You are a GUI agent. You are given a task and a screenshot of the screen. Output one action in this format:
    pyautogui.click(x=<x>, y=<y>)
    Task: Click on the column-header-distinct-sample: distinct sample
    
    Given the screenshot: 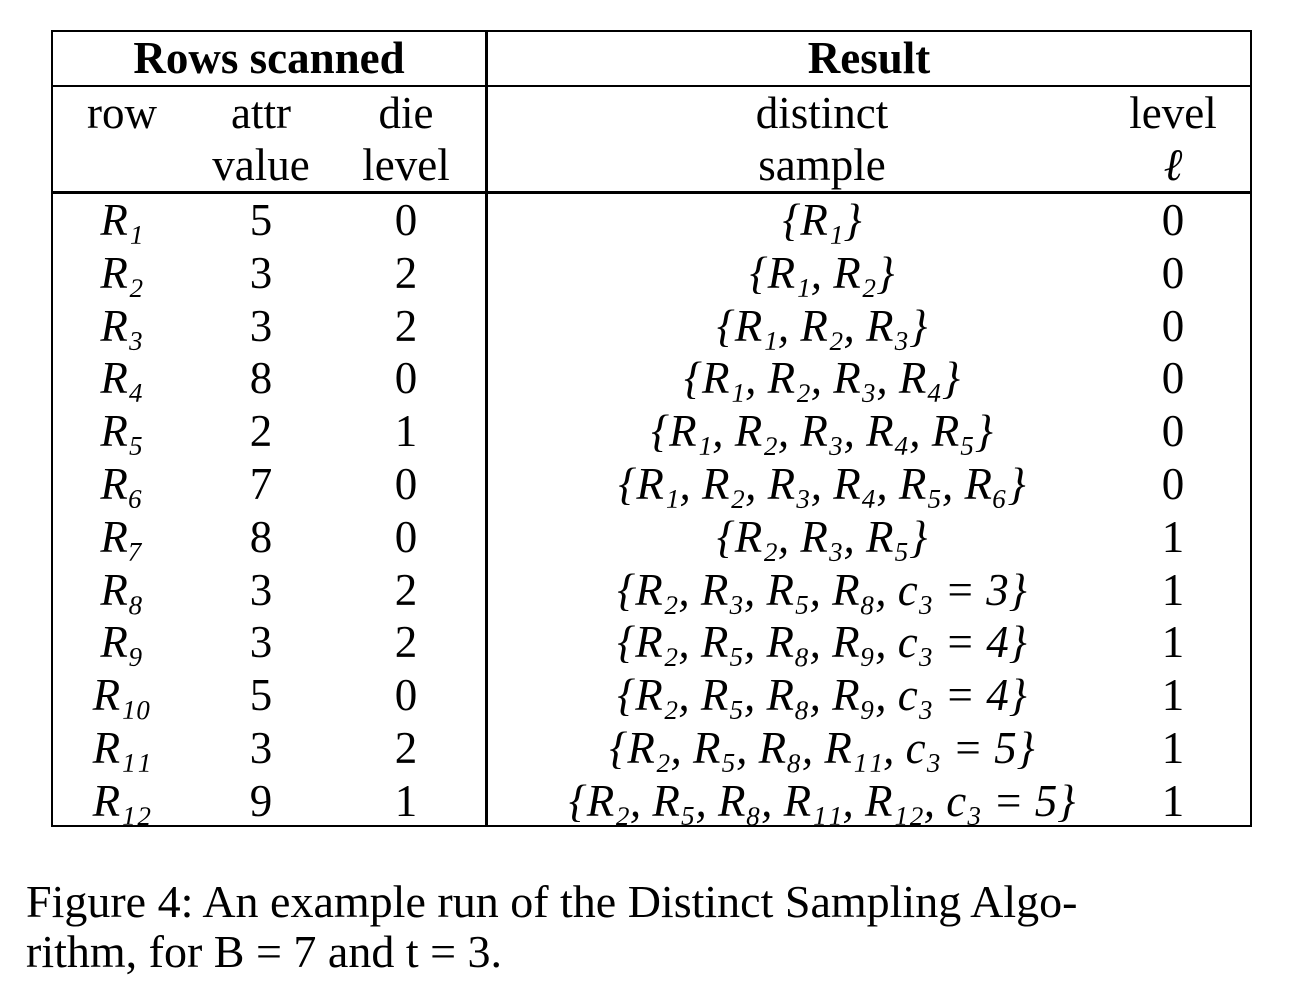 What is the action you would take?
    pyautogui.click(x=822, y=139)
    